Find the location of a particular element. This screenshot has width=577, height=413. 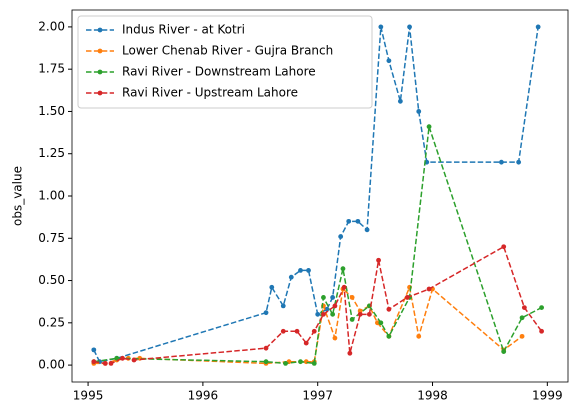

y-axis-label: obs_value is located at coordinates (18, 196).